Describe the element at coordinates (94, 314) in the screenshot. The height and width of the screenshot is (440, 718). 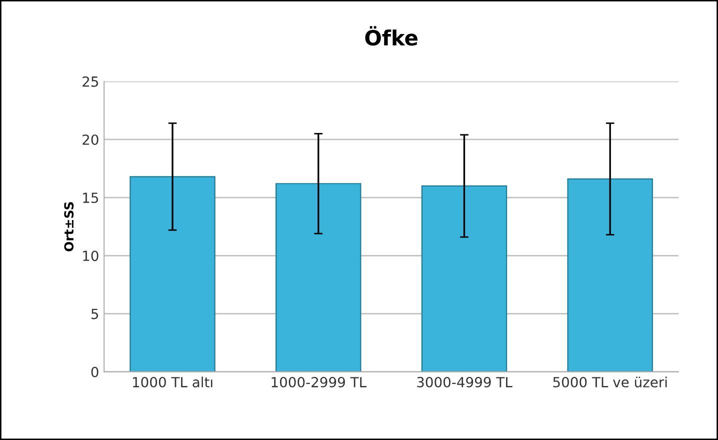
I see `y-tick-label: 5` at that location.